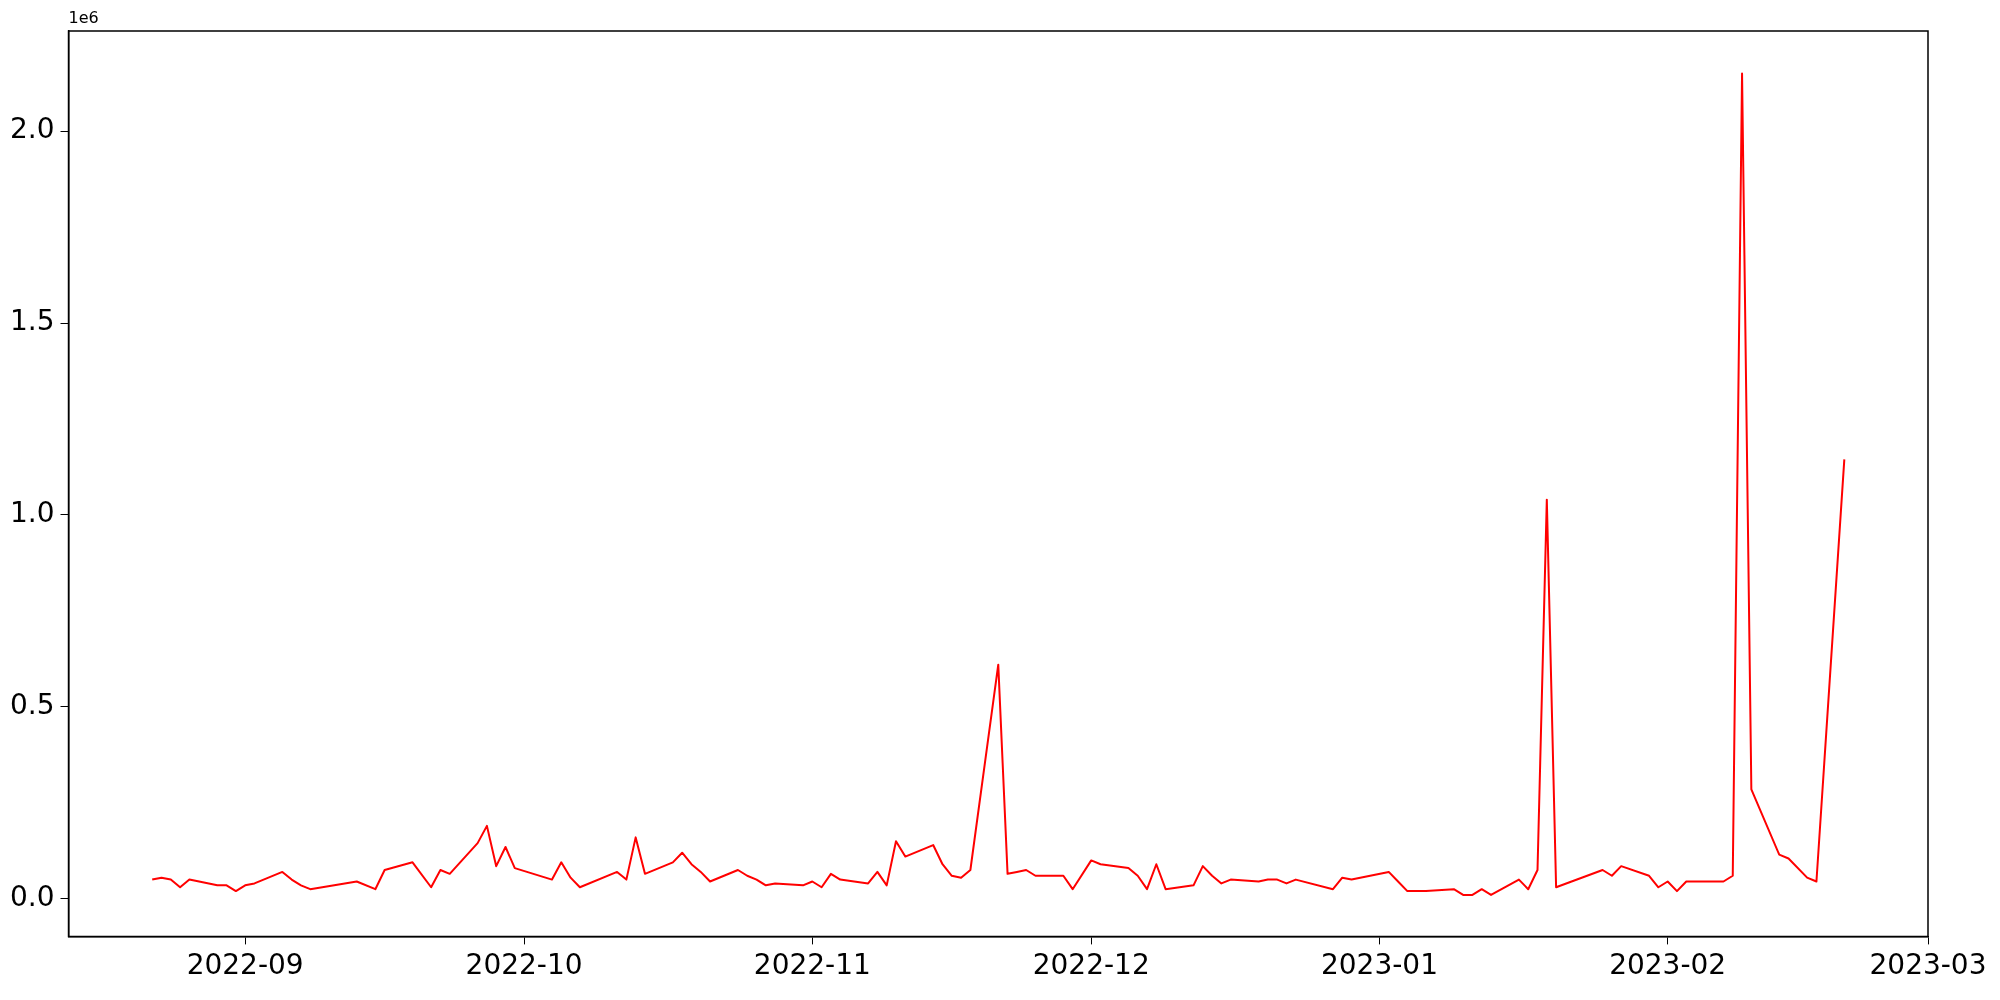  I want to click on y-tick-label: 0.5, so click(32, 705).